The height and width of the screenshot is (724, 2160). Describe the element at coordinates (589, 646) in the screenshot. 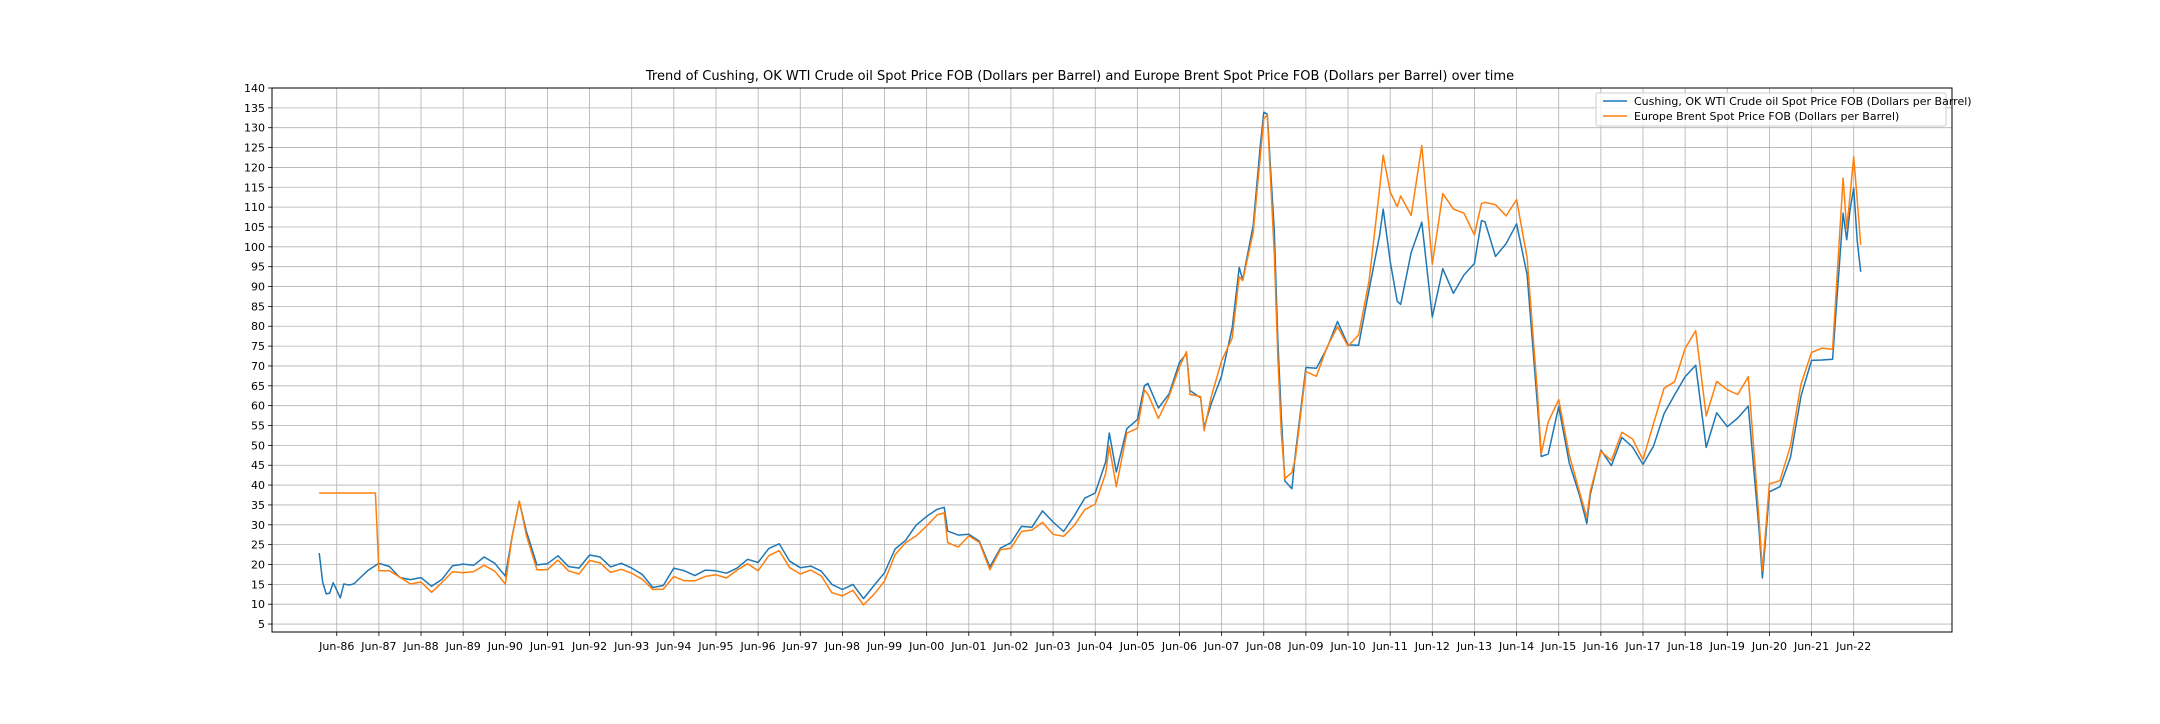

I see `x-tick-label: Jun-92` at that location.